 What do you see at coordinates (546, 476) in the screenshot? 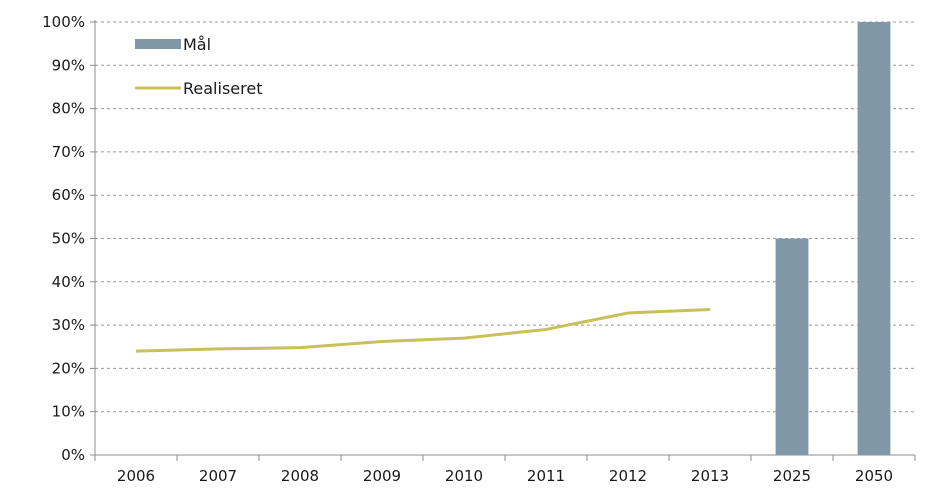
I see `x-tick-label: 2011` at bounding box center [546, 476].